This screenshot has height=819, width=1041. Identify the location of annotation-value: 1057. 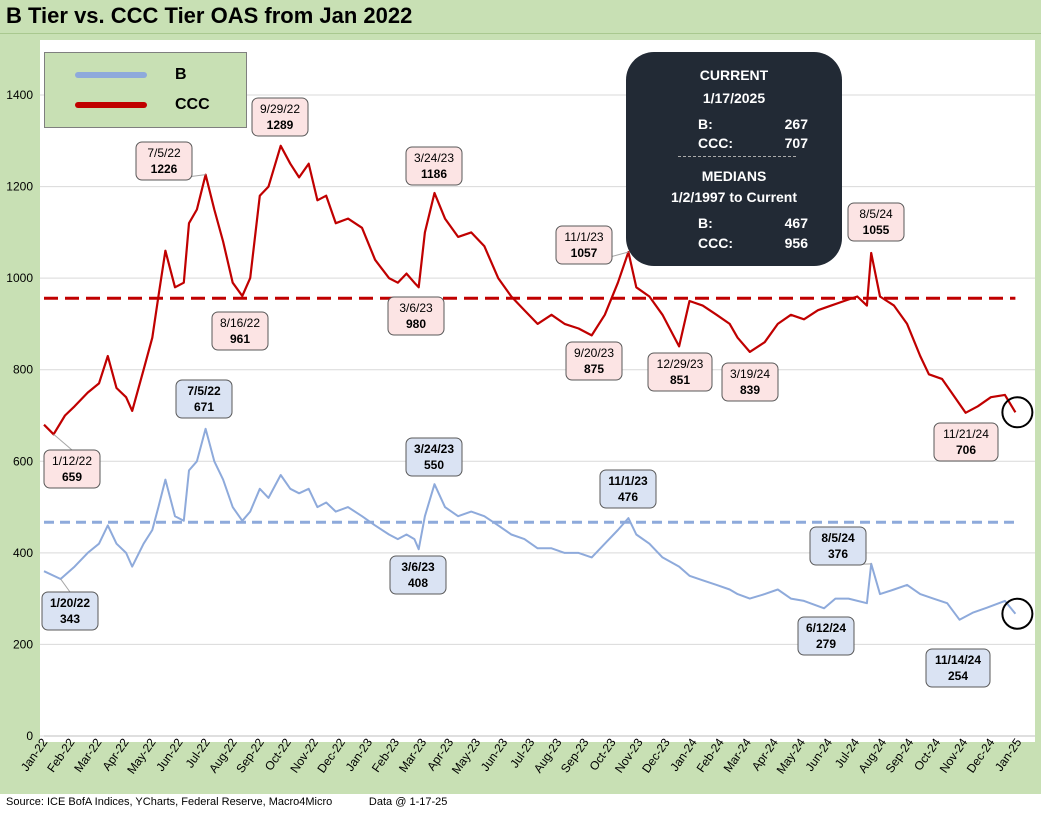
(584, 253).